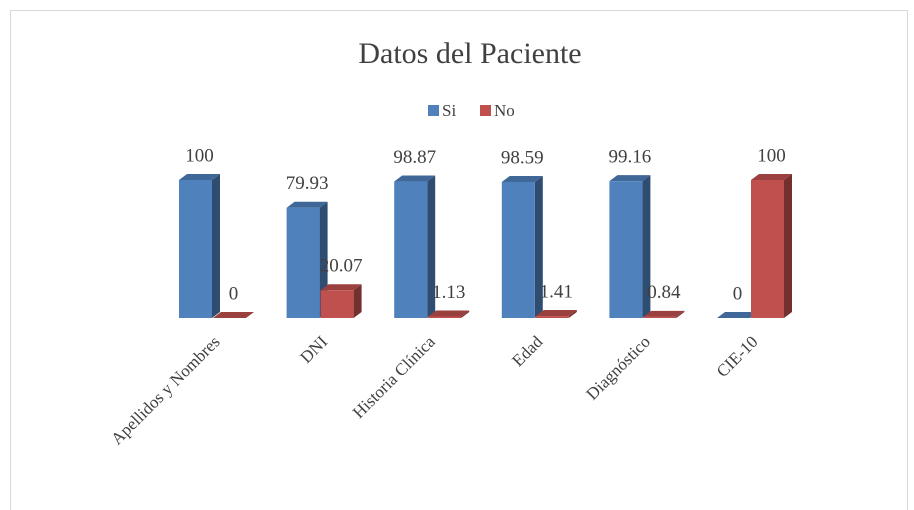 The height and width of the screenshot is (510, 914). Describe the element at coordinates (630, 157) in the screenshot. I see `value-label: 99.16` at that location.